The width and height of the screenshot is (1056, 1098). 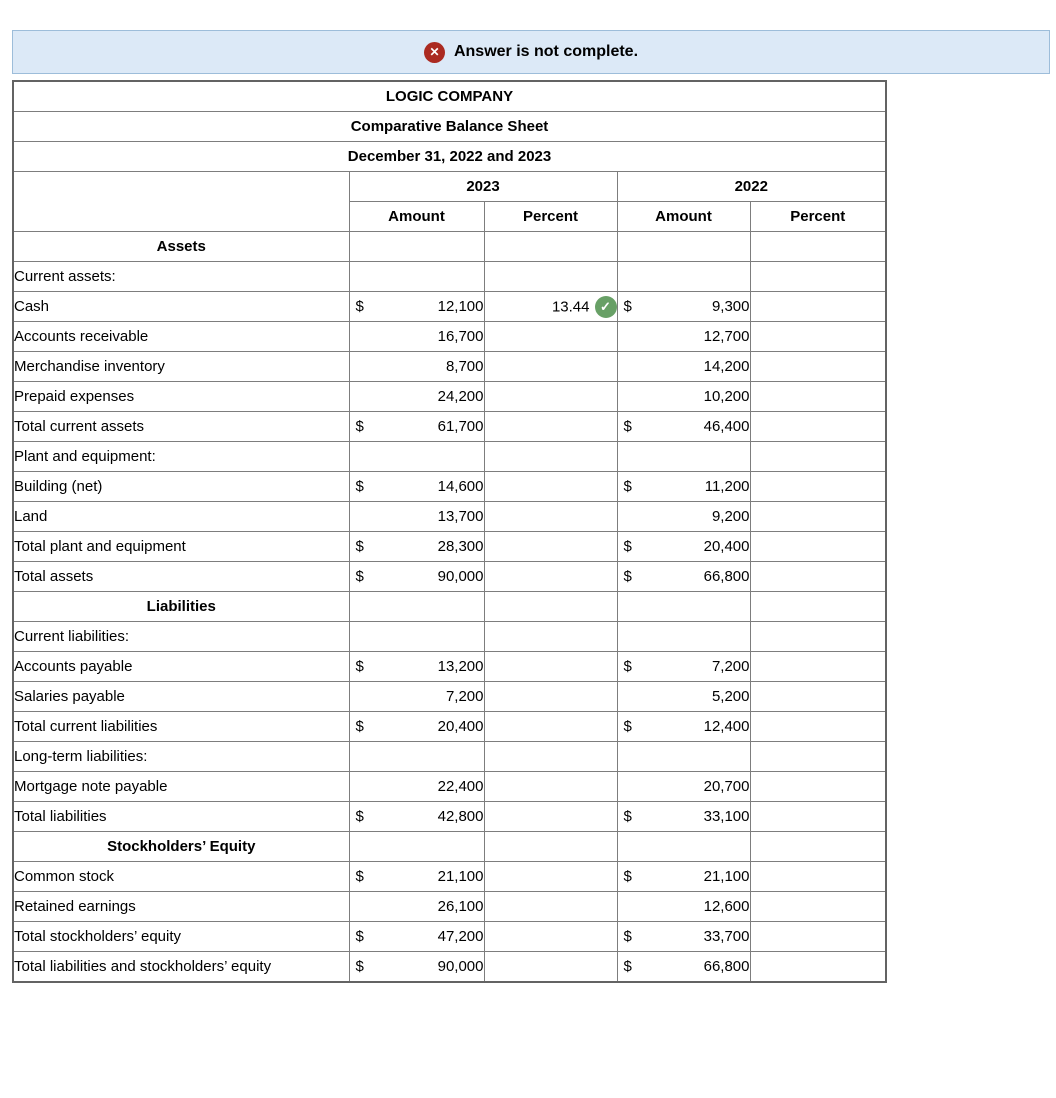 I want to click on percent-2023-cell: 13.44 ✓, so click(x=550, y=306).